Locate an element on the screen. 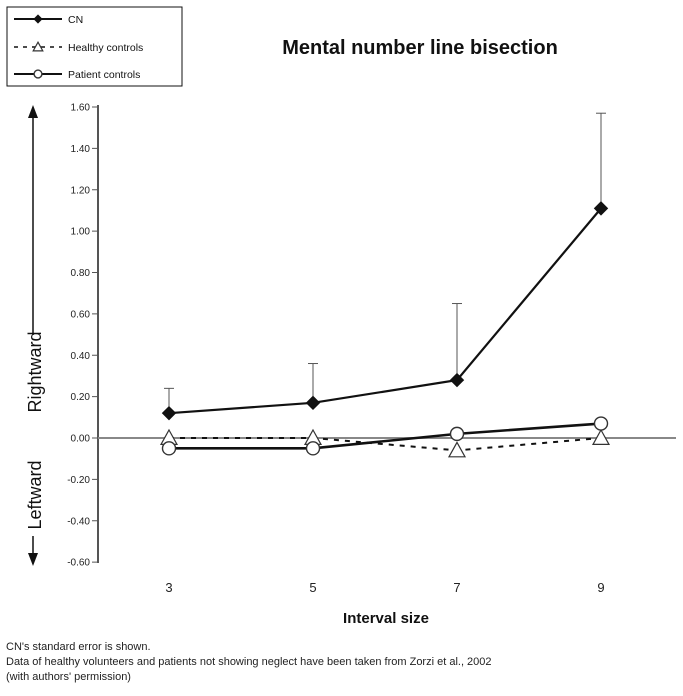  x-axis-label: Interval size is located at coordinates (386, 618).